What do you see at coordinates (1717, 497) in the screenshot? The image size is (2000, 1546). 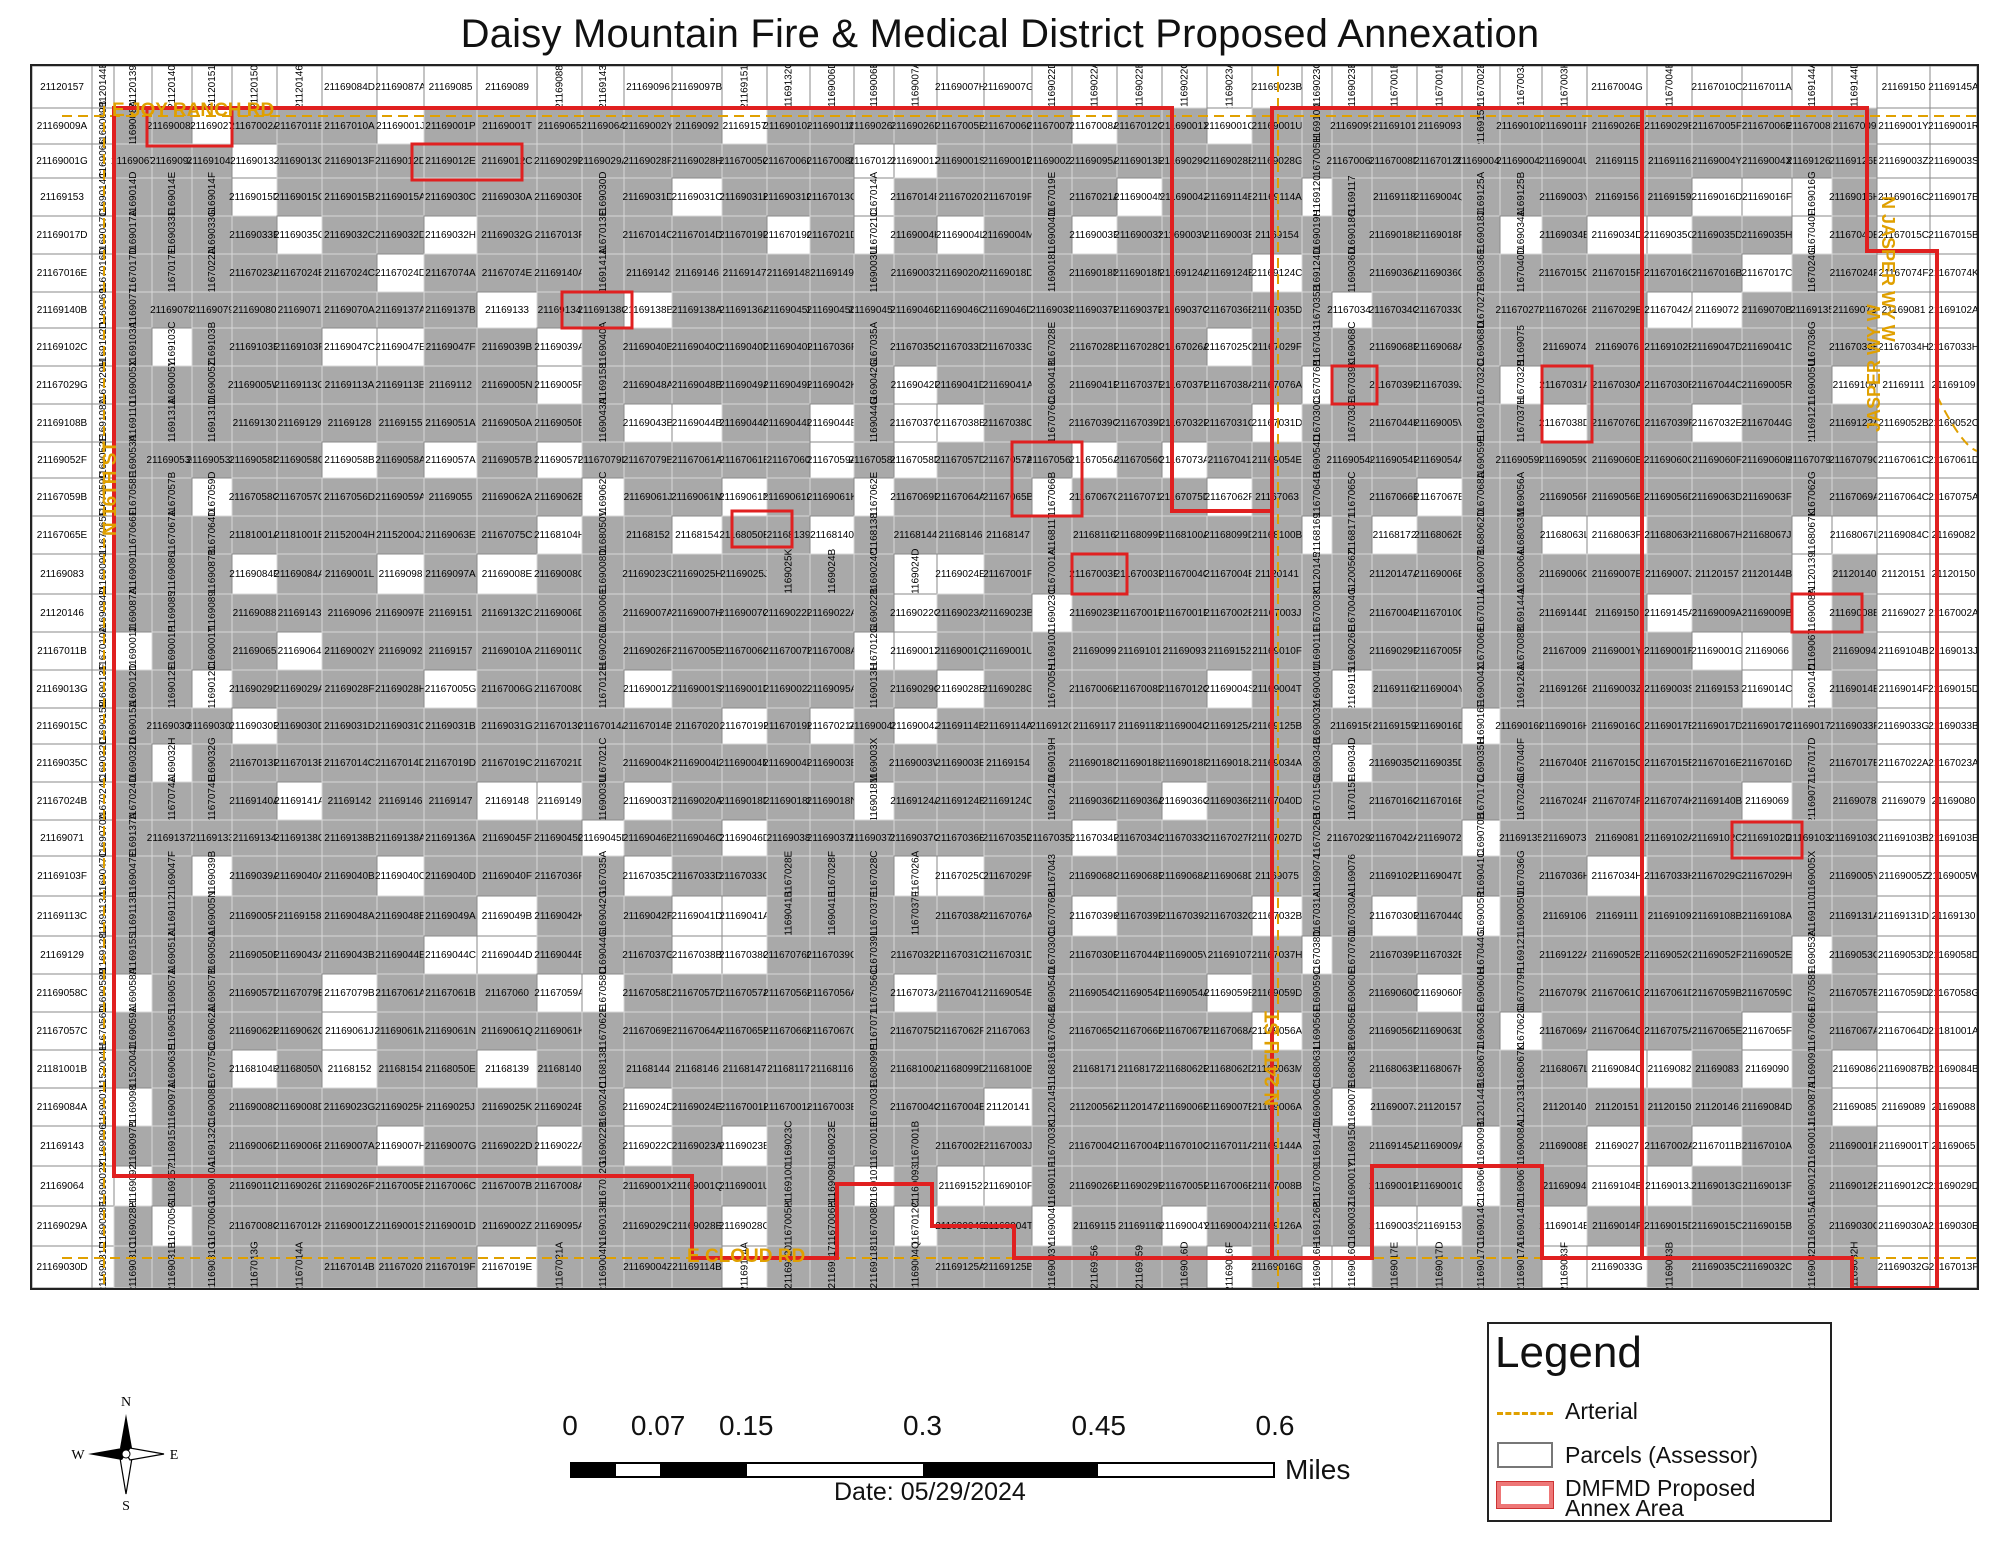 I see `parcel-label: 21169063D` at bounding box center [1717, 497].